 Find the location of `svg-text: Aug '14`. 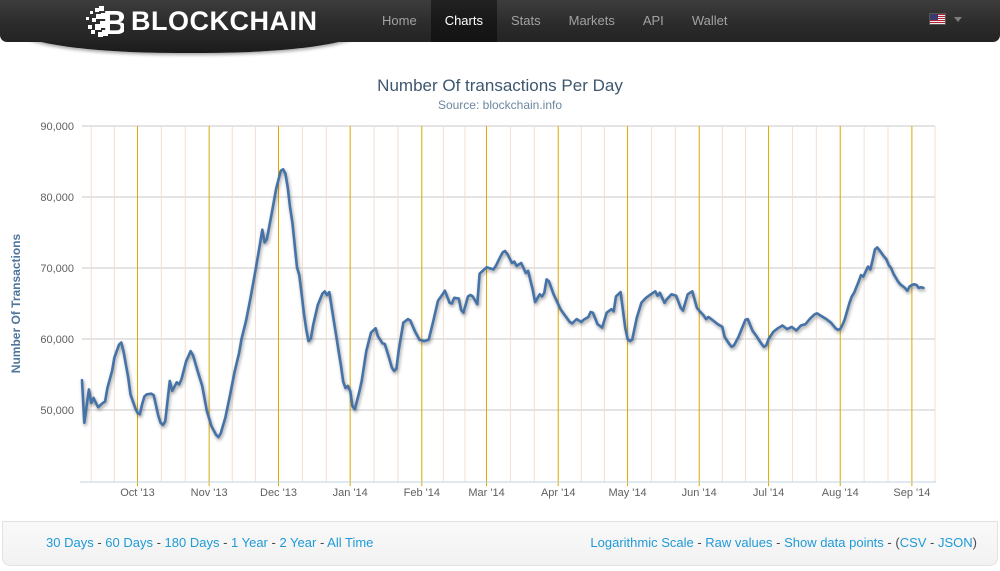

svg-text: Aug '14 is located at coordinates (840, 493).